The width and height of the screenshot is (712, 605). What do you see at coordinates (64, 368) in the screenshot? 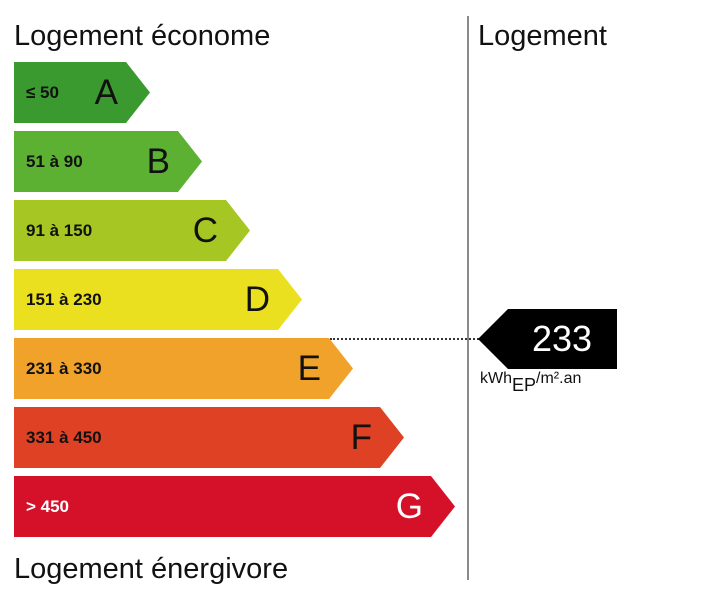
I see `energy-band-range: 231 à 330` at bounding box center [64, 368].